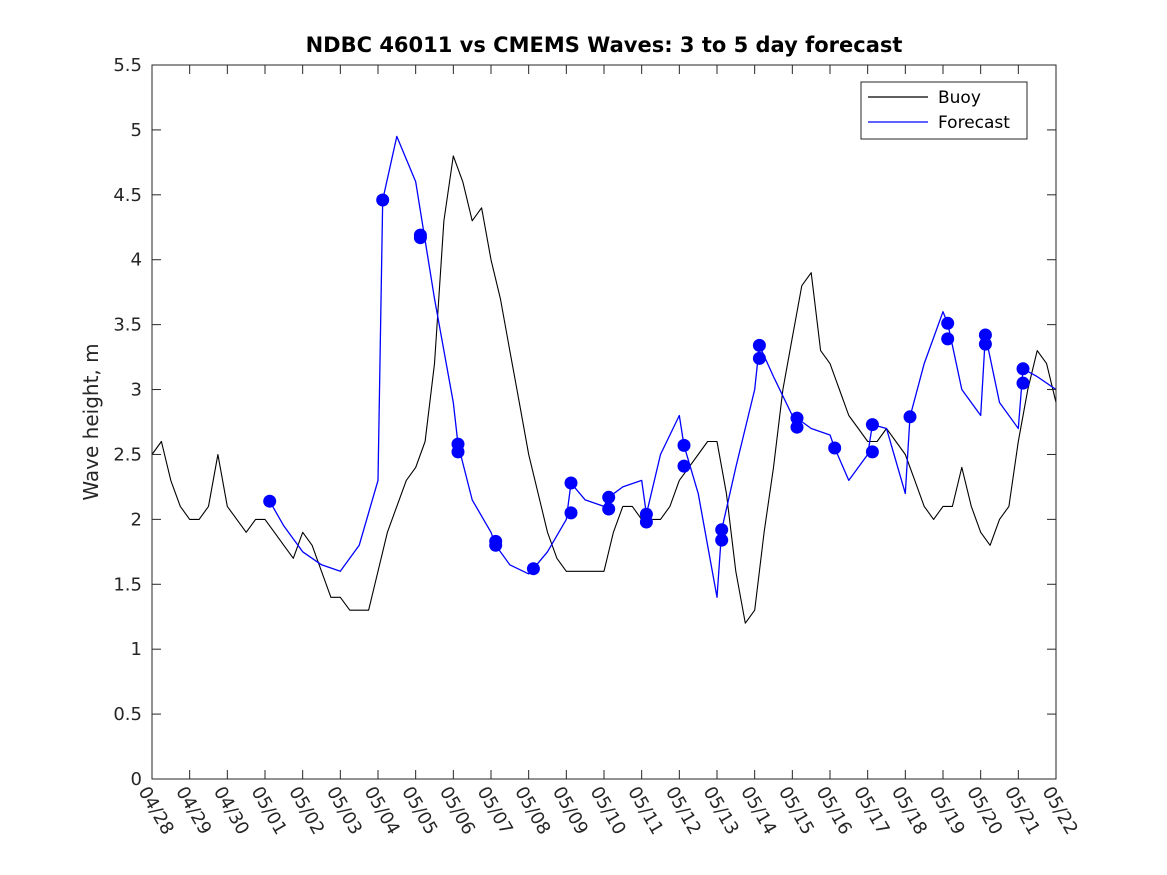 Image resolution: width=1167 pixels, height=875 pixels. What do you see at coordinates (91, 421) in the screenshot?
I see `y-axis-label: Wave height, m` at bounding box center [91, 421].